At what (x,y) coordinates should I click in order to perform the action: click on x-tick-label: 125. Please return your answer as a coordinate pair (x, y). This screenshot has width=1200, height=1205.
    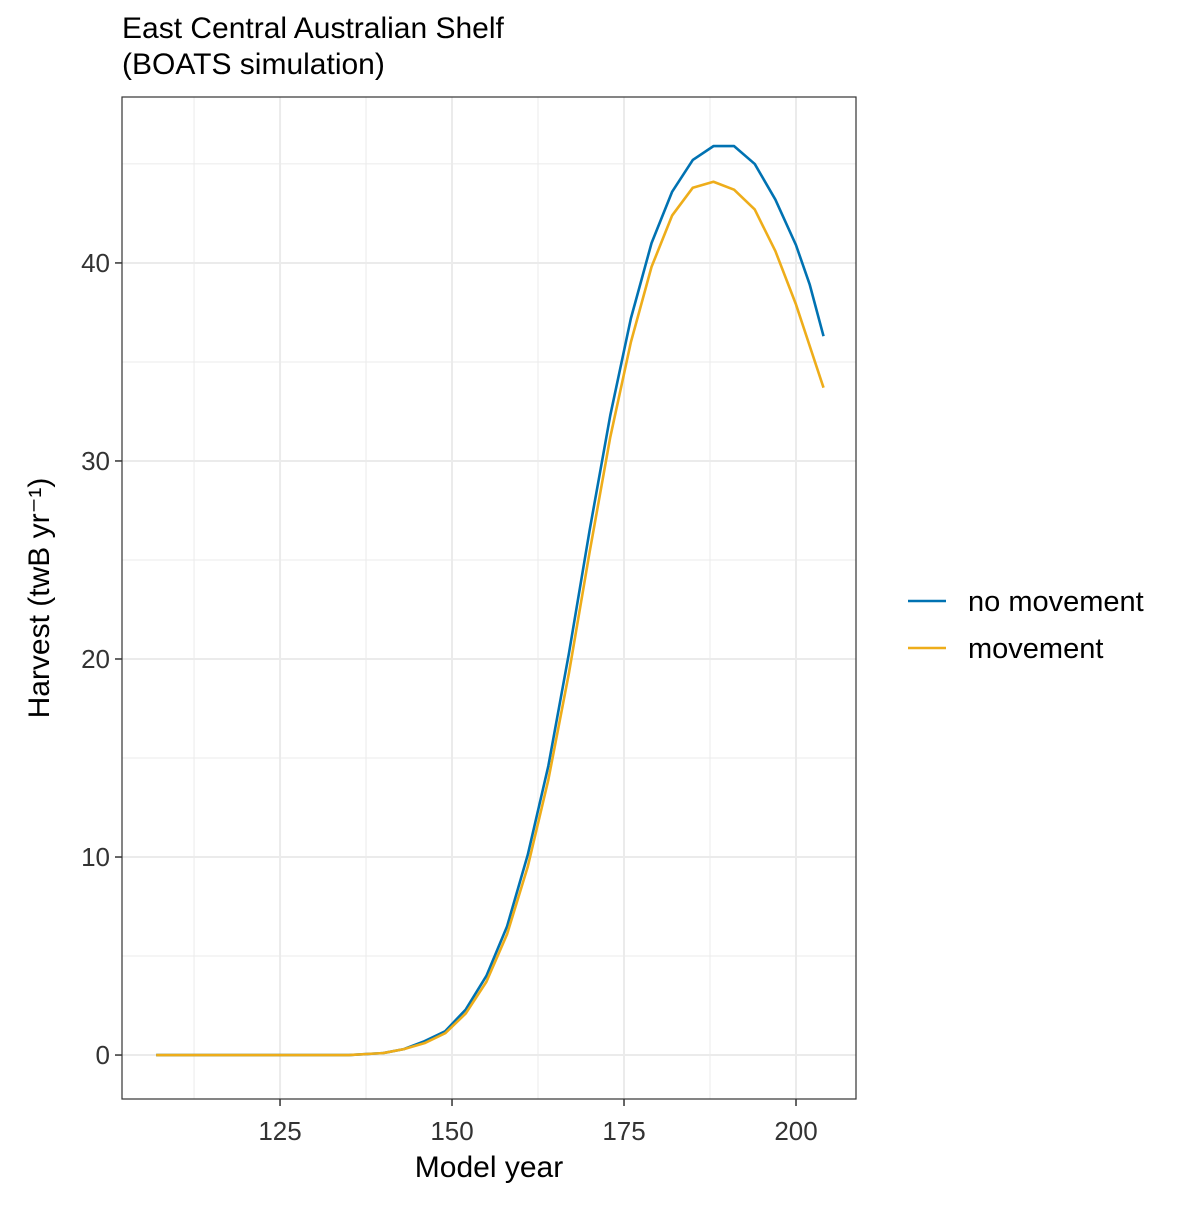
    Looking at the image, I should click on (279, 1131).